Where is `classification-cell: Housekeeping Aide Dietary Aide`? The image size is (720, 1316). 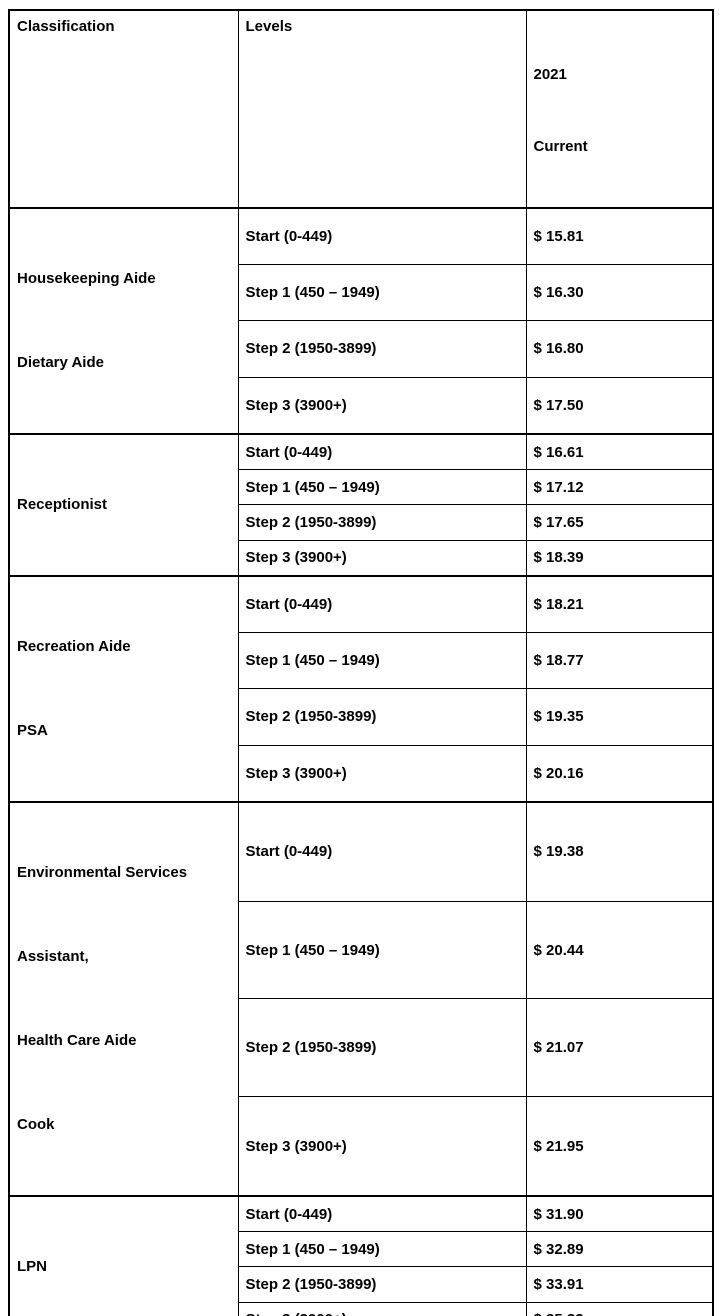 classification-cell: Housekeeping Aide Dietary Aide is located at coordinates (123, 321).